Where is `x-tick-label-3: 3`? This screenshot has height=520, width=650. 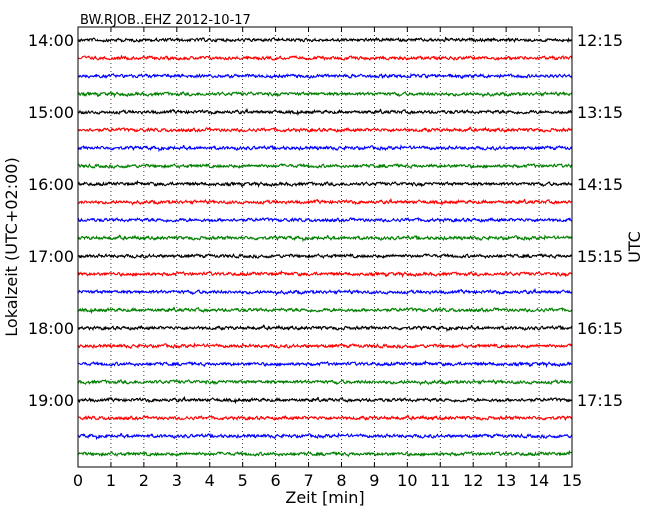
x-tick-label-3: 3 is located at coordinates (177, 480).